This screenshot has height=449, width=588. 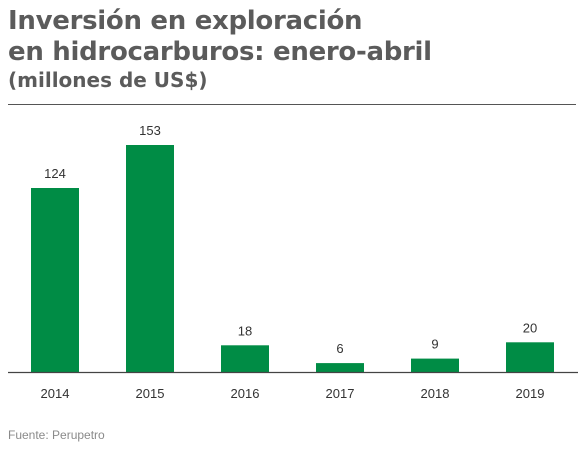 What do you see at coordinates (435, 365) in the screenshot?
I see `bar-2018` at bounding box center [435, 365].